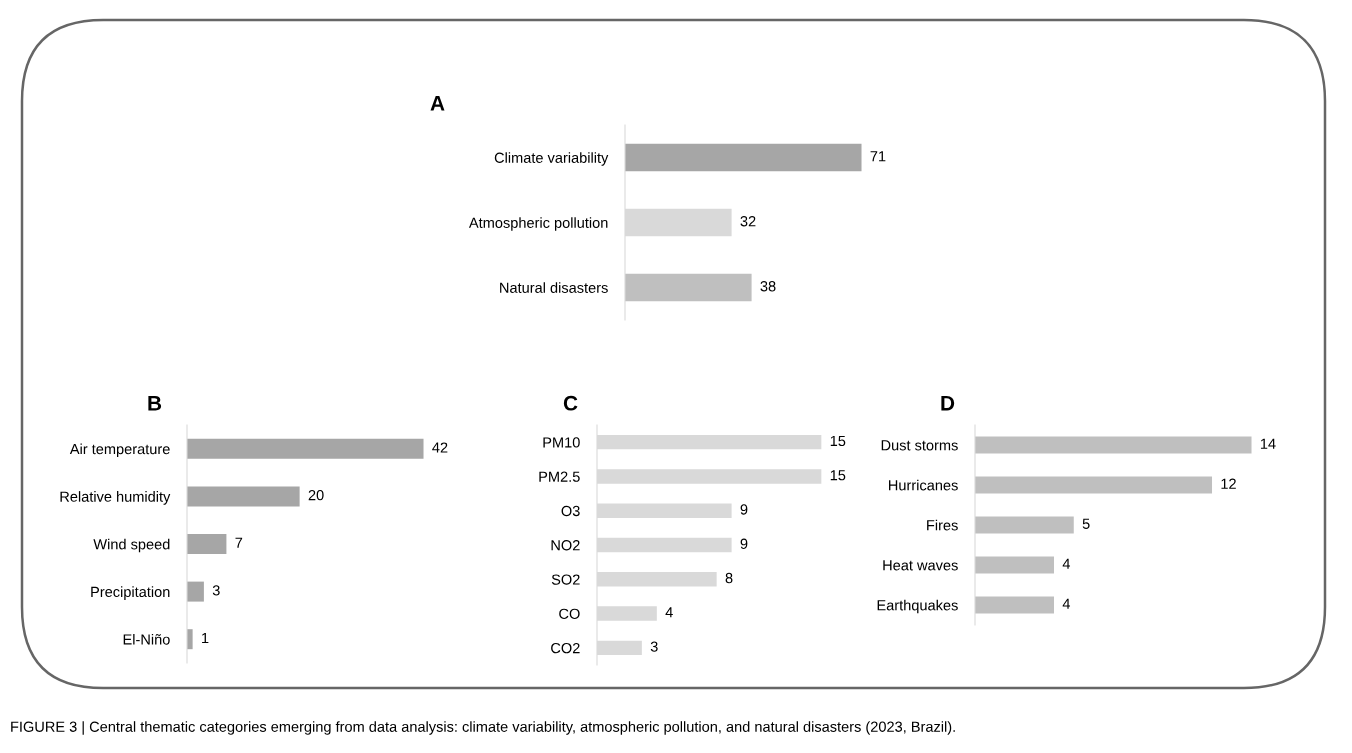 The width and height of the screenshot is (1352, 753). What do you see at coordinates (440, 447) in the screenshot?
I see `data-label: 42` at bounding box center [440, 447].